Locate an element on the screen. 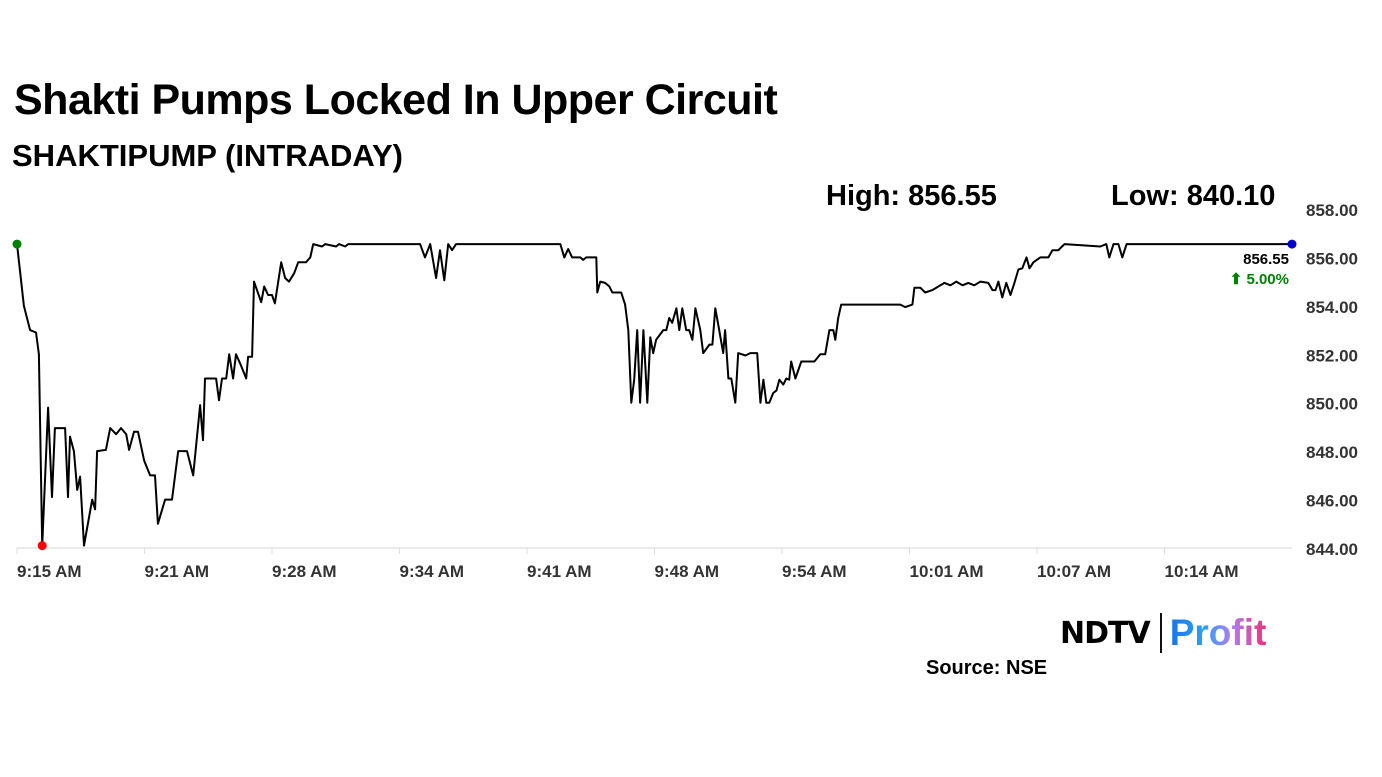 The height and width of the screenshot is (777, 1382). y-tick-label: 852.00 is located at coordinates (1332, 355).